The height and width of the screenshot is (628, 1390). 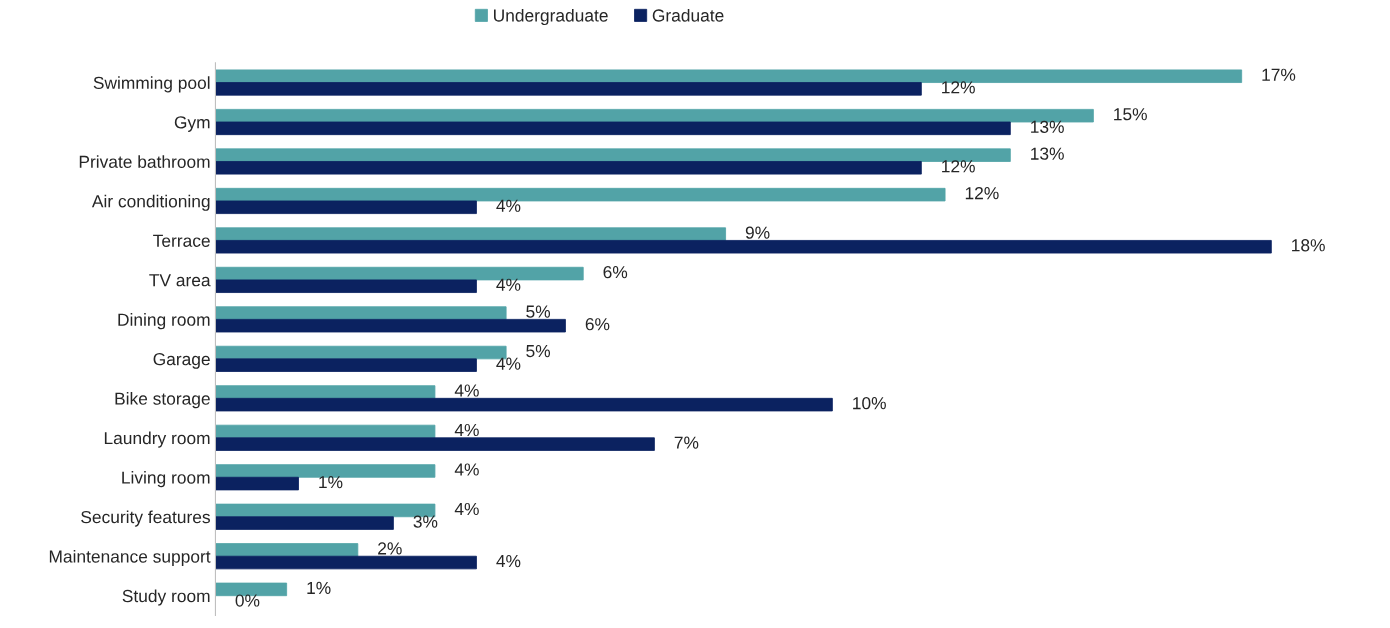 I want to click on data-label: 17%, so click(x=1279, y=74).